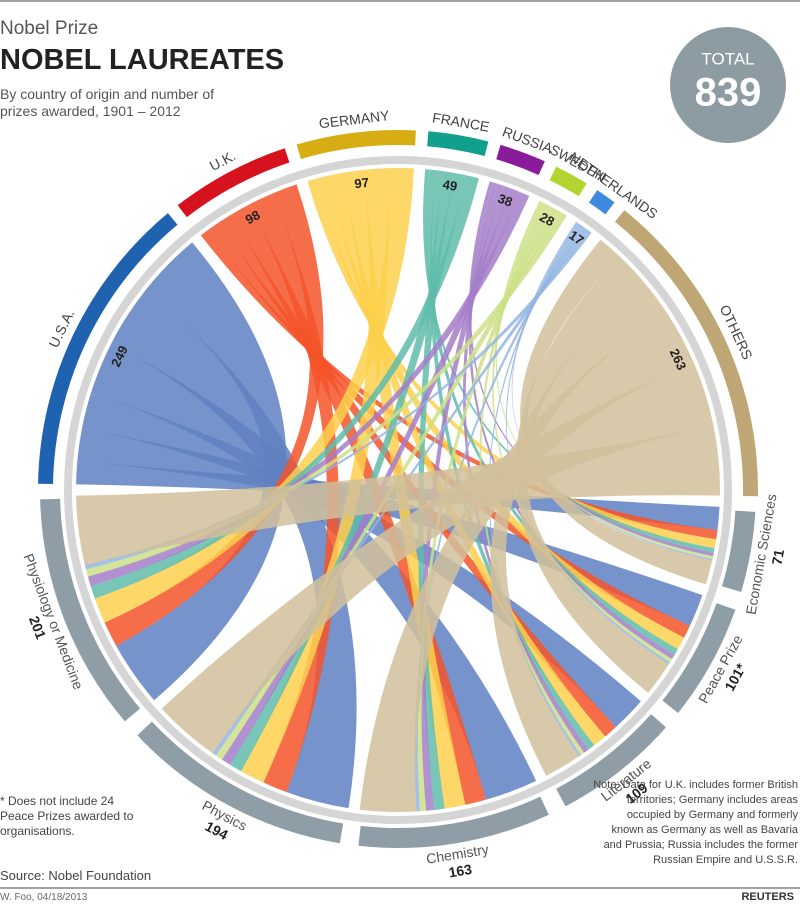  Describe the element at coordinates (76, 875) in the screenshot. I see `source: Source: Nobel Foundation` at that location.